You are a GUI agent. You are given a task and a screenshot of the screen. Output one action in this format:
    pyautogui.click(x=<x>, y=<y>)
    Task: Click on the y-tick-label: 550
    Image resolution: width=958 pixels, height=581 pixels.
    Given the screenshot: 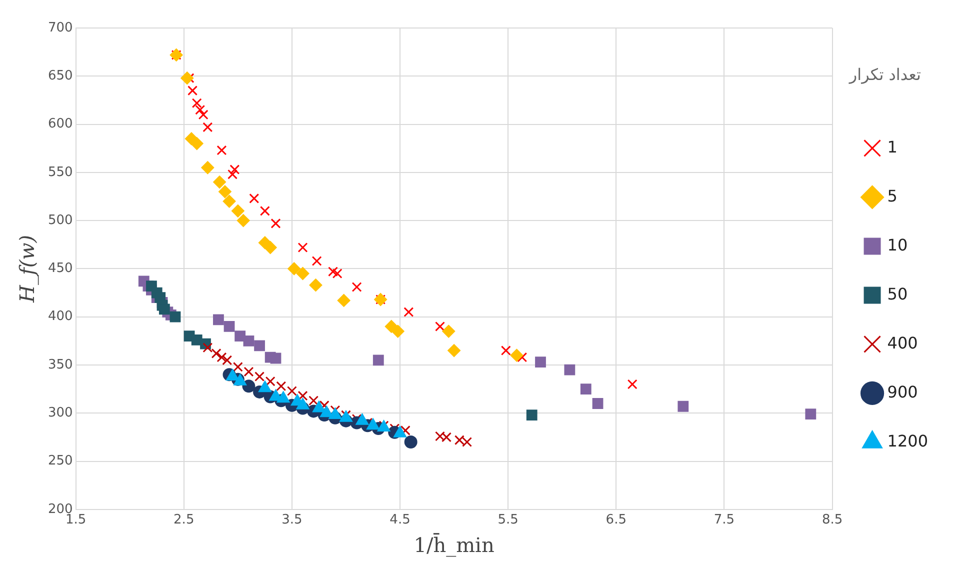 What is the action you would take?
    pyautogui.click(x=60, y=172)
    